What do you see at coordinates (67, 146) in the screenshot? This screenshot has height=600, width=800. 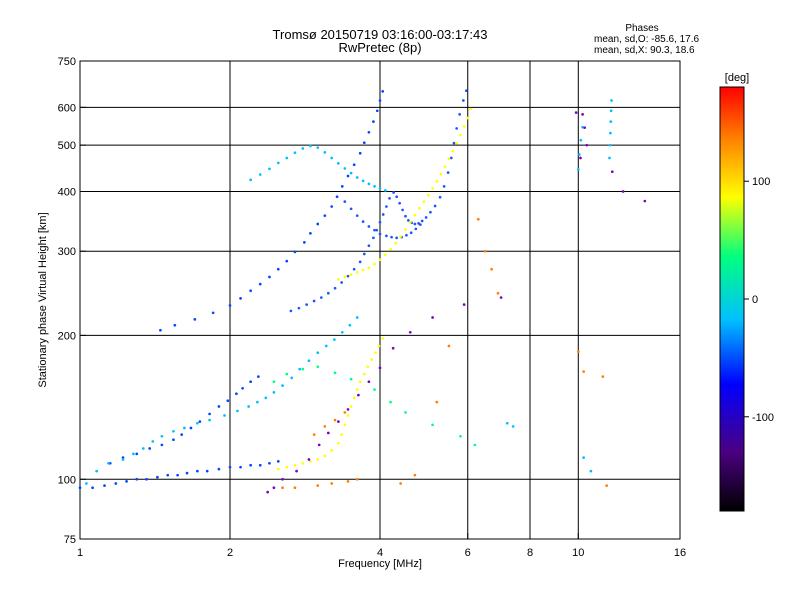 I see `y-tick-label: 500` at bounding box center [67, 146].